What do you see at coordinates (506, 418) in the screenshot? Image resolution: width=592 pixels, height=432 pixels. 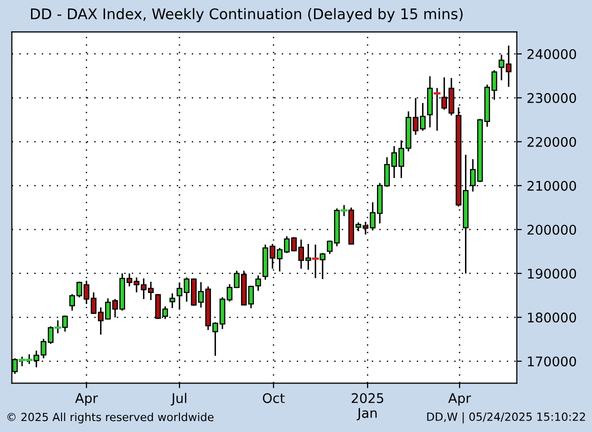 I see `text: DD,W | 05/24/2025 15:10:22` at bounding box center [506, 418].